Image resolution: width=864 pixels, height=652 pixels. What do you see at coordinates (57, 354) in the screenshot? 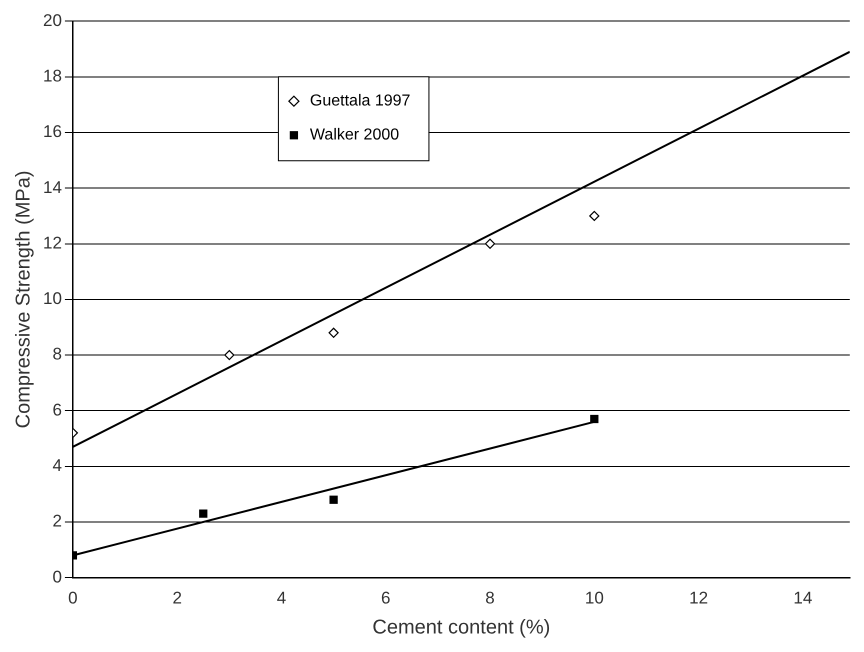
I see `y-tick-label: 8` at bounding box center [57, 354].